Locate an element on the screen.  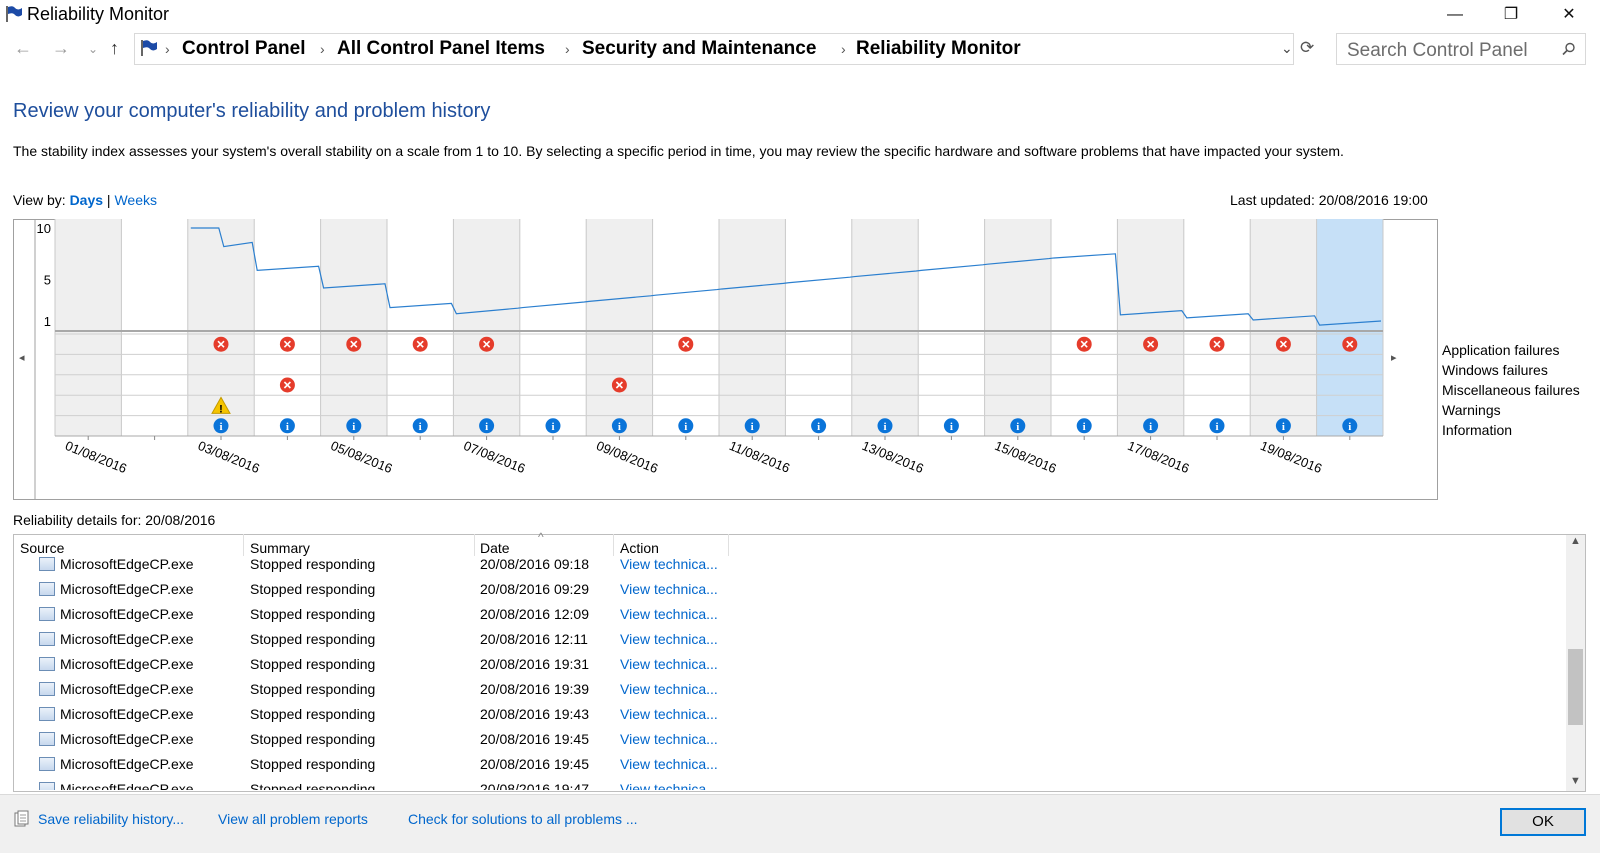
recent-locations-icon: ⌄ is located at coordinates (93, 49).